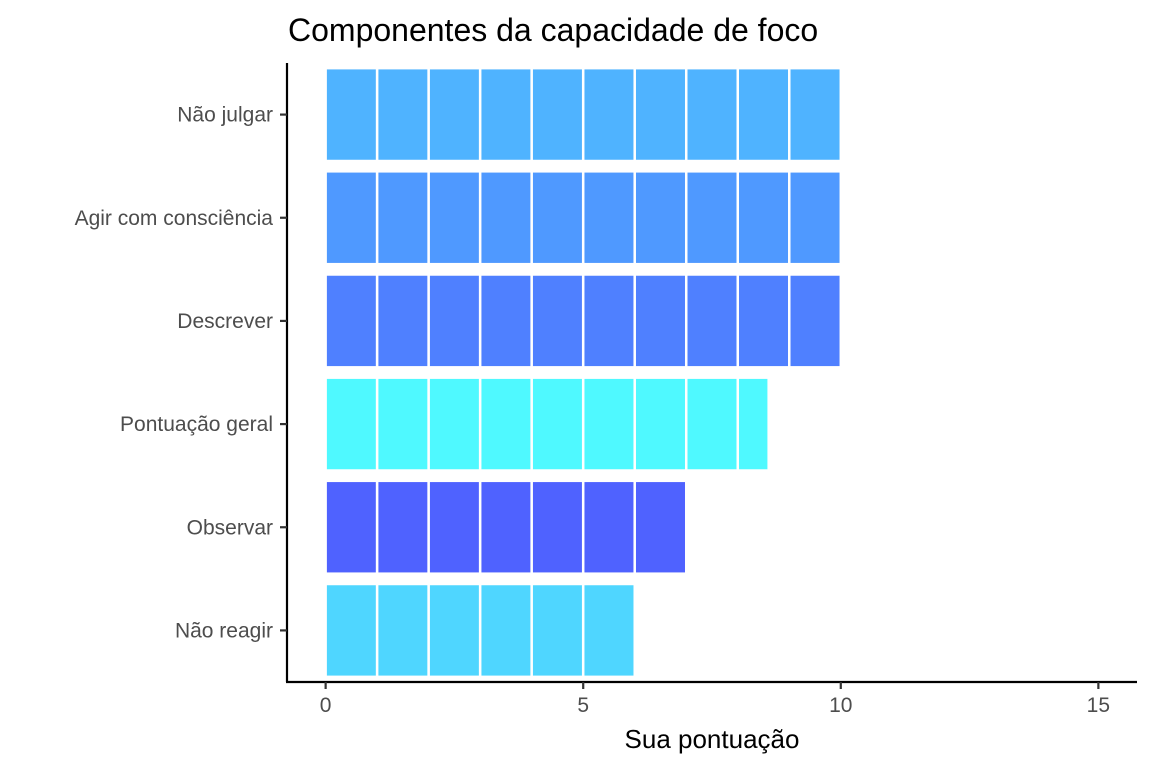  What do you see at coordinates (224, 630) in the screenshot?
I see `y-tick-label: Não reagir` at bounding box center [224, 630].